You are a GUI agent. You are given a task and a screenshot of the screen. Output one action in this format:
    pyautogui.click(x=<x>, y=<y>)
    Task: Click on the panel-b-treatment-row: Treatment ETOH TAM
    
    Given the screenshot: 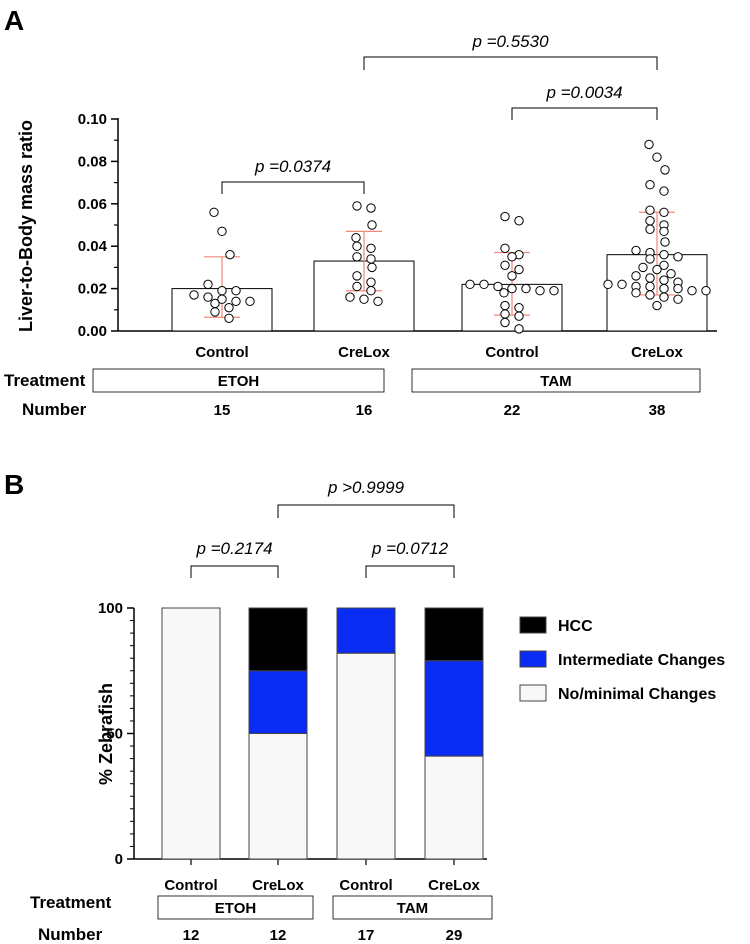 What is the action you would take?
    pyautogui.click(x=261, y=906)
    